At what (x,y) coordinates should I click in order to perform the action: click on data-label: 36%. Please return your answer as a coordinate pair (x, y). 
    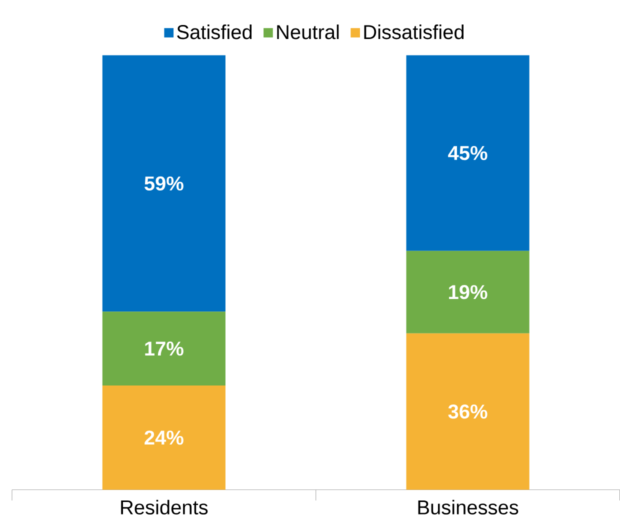
    Looking at the image, I should click on (468, 411).